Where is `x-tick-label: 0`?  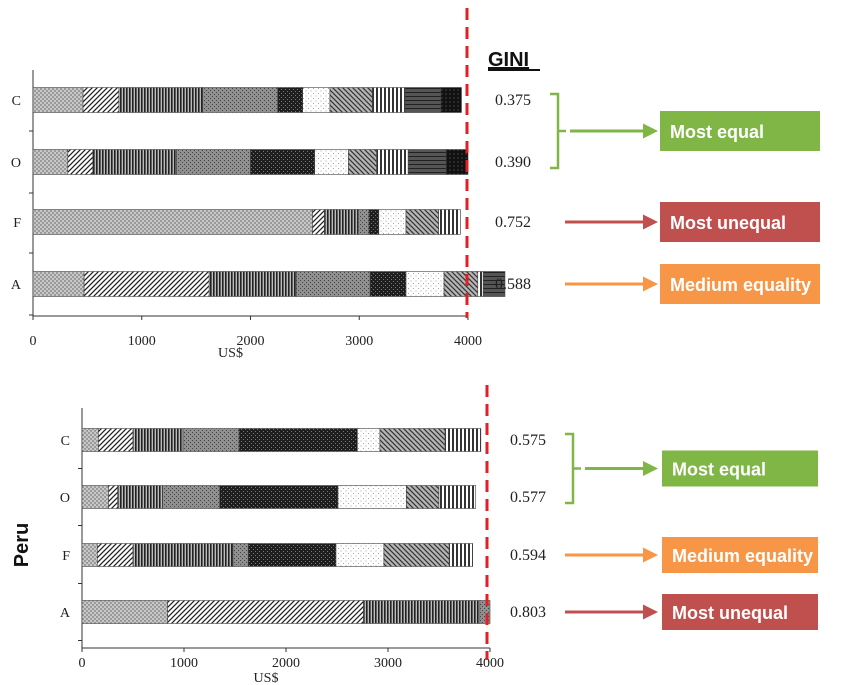 x-tick-label: 0 is located at coordinates (82, 663).